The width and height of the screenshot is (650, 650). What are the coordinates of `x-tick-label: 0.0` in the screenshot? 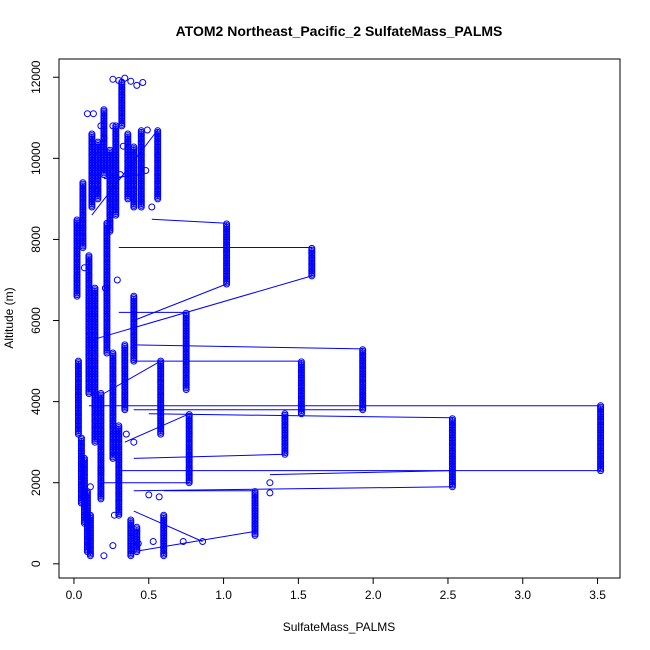 It's located at (74, 595).